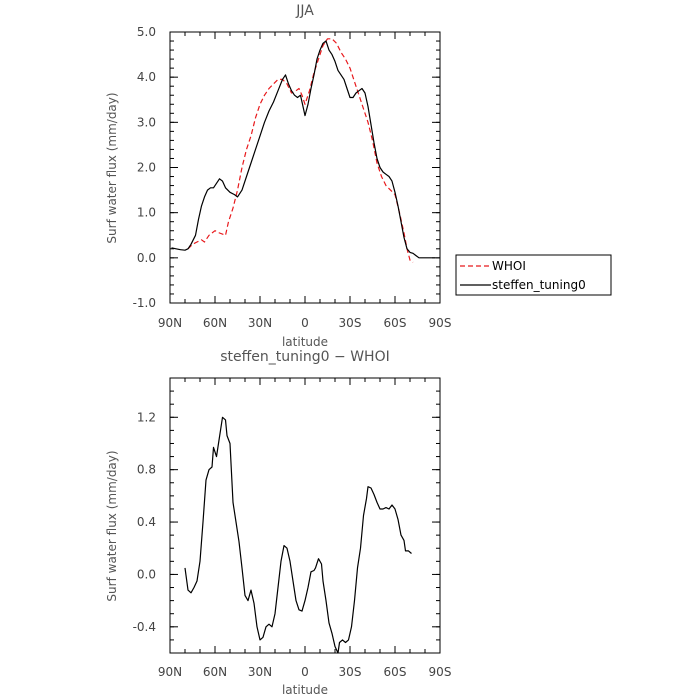 This screenshot has width=700, height=700. Describe the element at coordinates (146, 213) in the screenshot. I see `top-y-tick-label: 1.0` at that location.